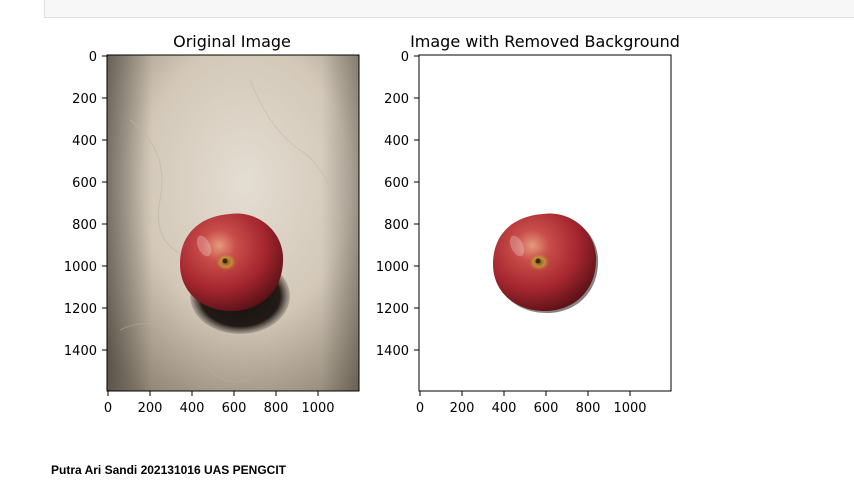 The image size is (854, 484). I want to click on y-axis-removed-background: 0 200 400 600 800 1000 1200 1400, so click(397, 204).